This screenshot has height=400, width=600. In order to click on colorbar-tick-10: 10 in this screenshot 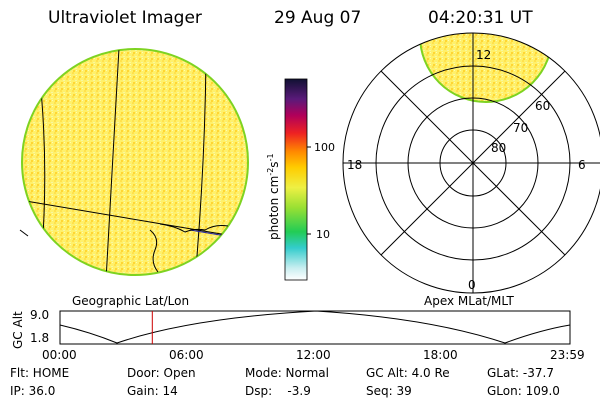, I will do `click(323, 234)`.